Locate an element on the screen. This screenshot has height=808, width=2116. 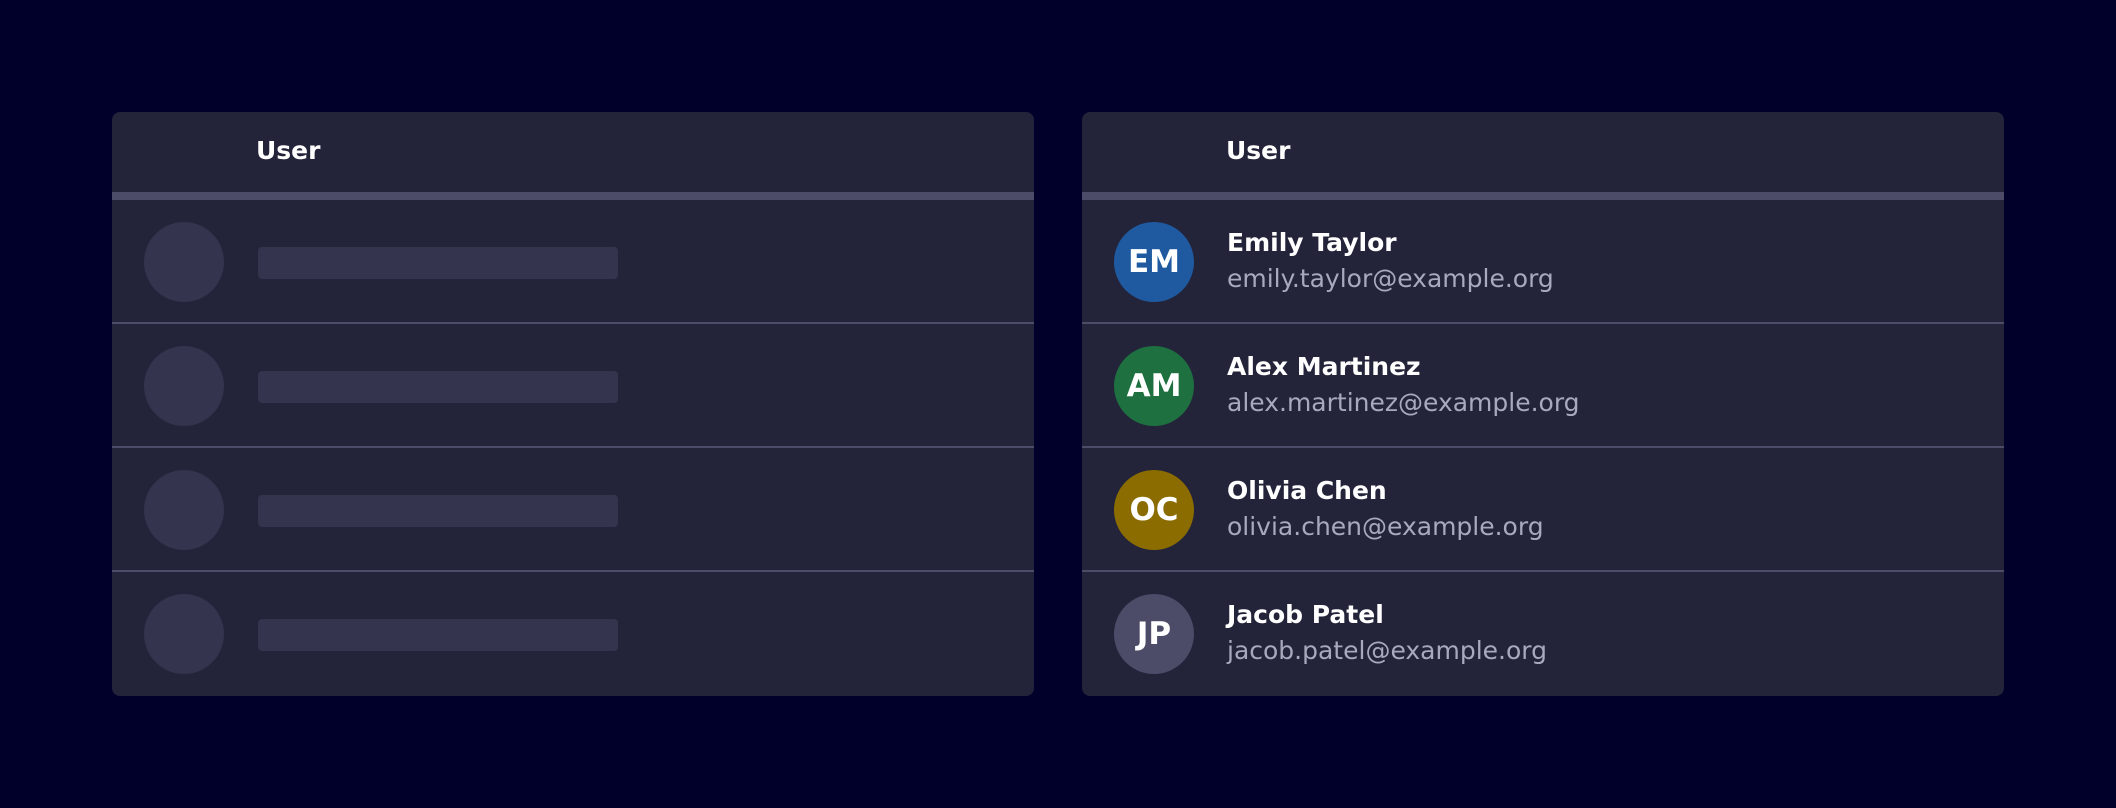
avatar: AM is located at coordinates (1154, 386).